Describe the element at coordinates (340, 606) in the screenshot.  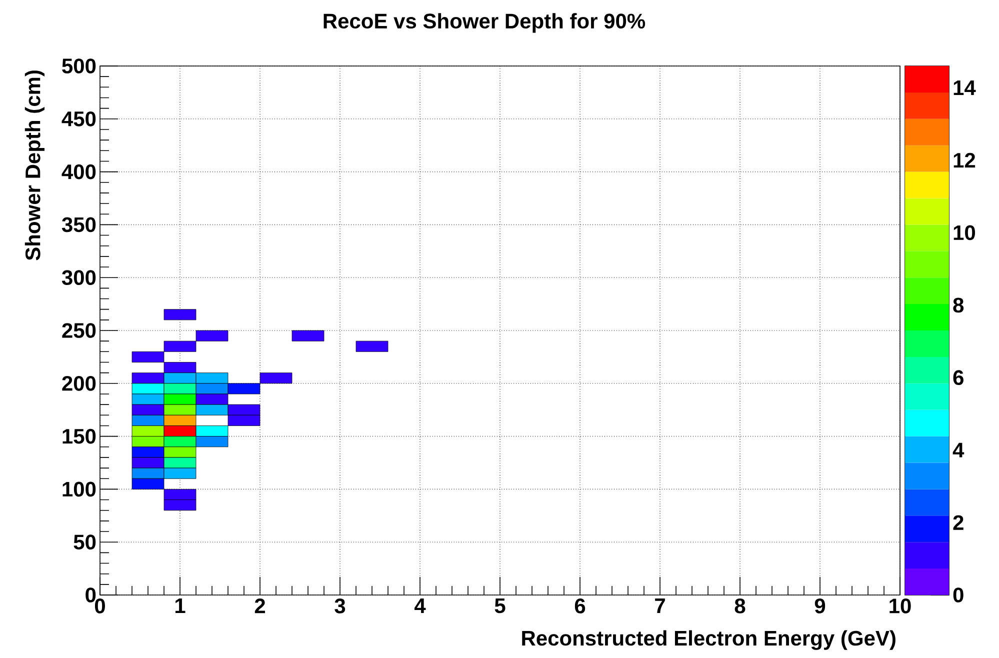
I see `x-tick-label: 3` at that location.